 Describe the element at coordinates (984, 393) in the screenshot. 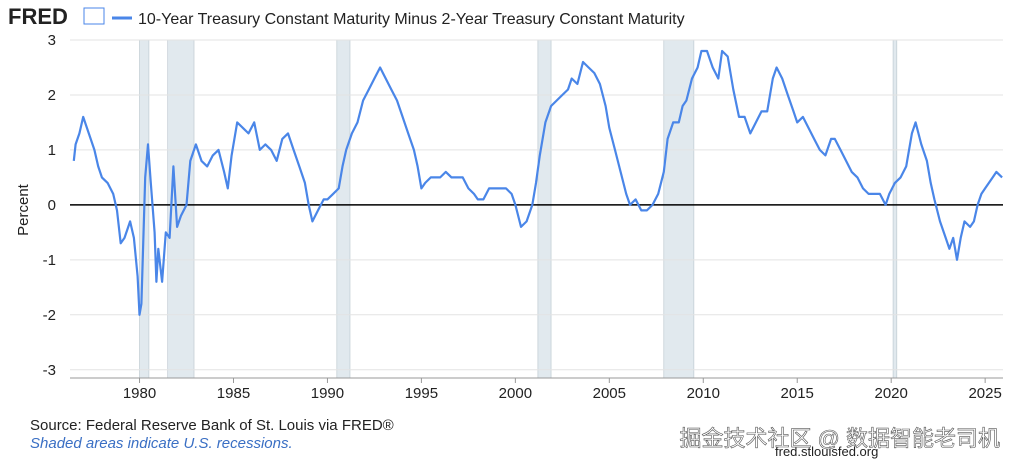

I see `x-tick-label: 2025` at that location.